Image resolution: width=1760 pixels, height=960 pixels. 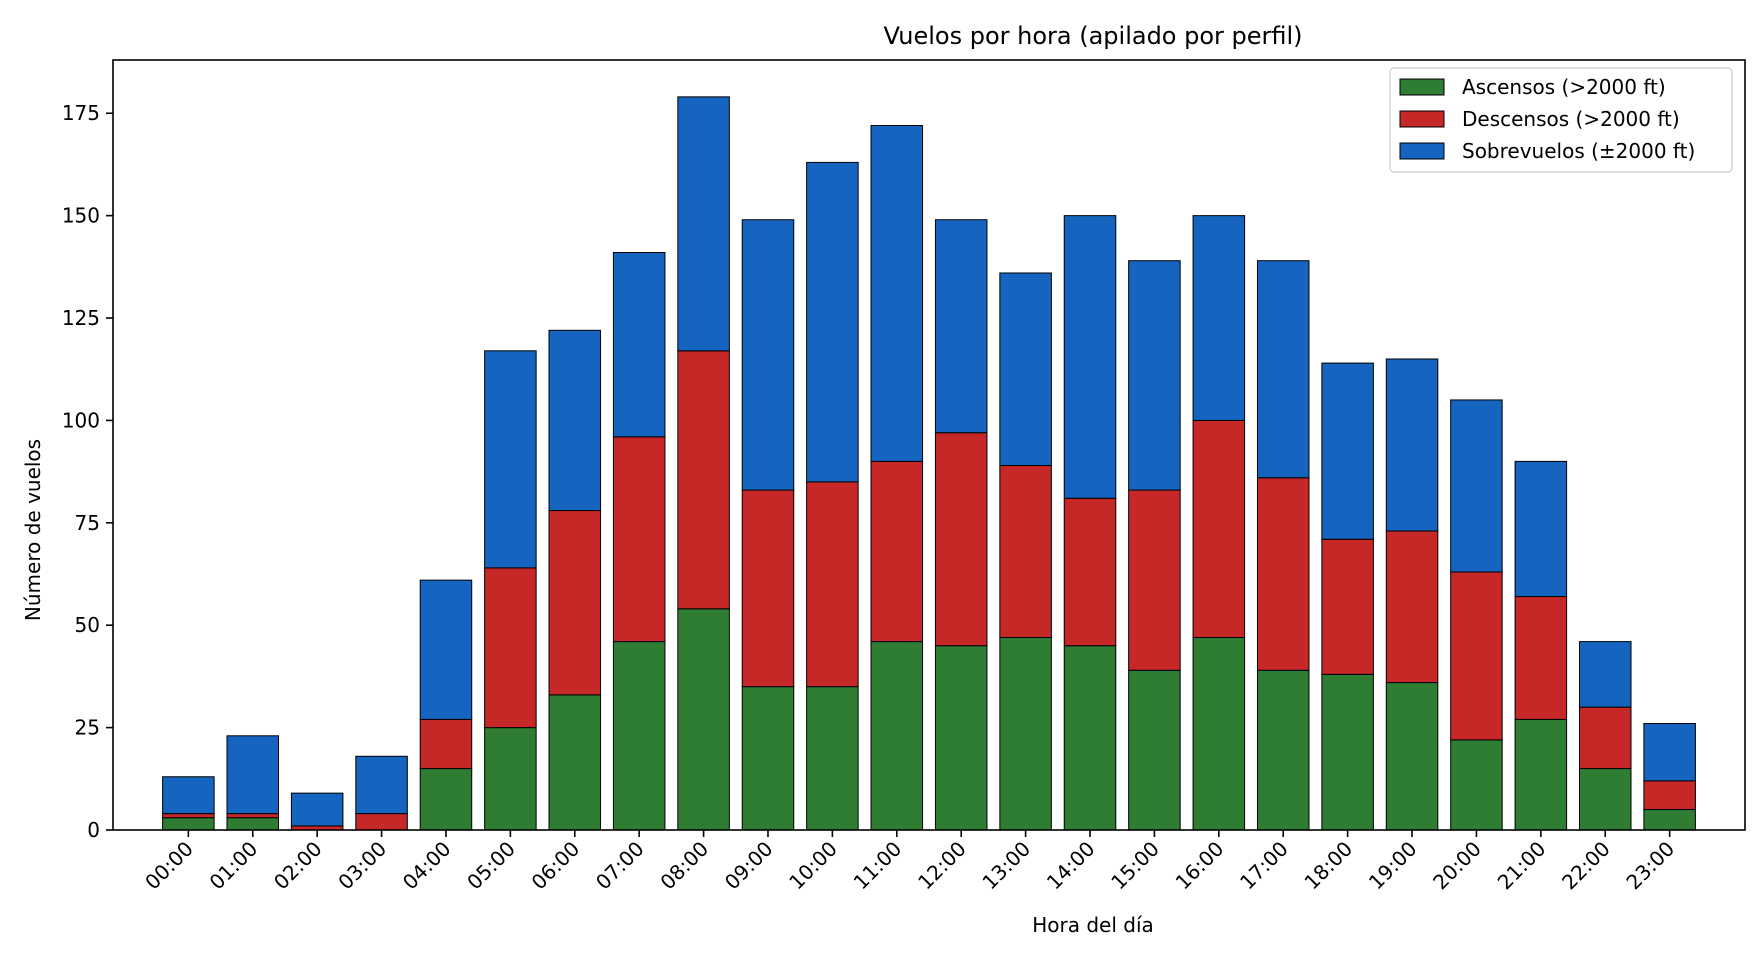 I want to click on chart-title: Vuelos por hora (apilado por perfil), so click(x=1092, y=36).